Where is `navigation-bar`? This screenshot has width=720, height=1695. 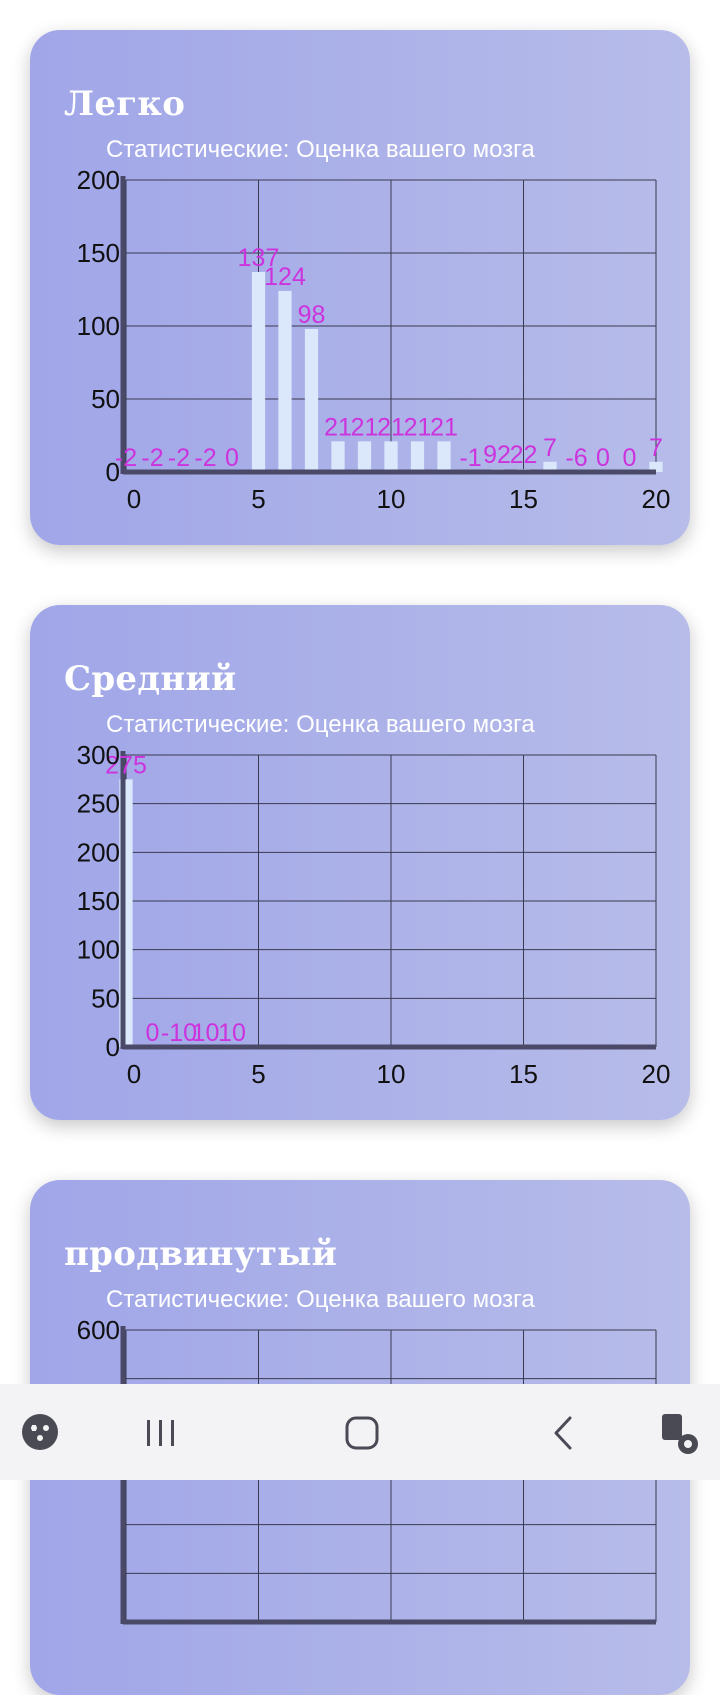
navigation-bar is located at coordinates (360, 1432).